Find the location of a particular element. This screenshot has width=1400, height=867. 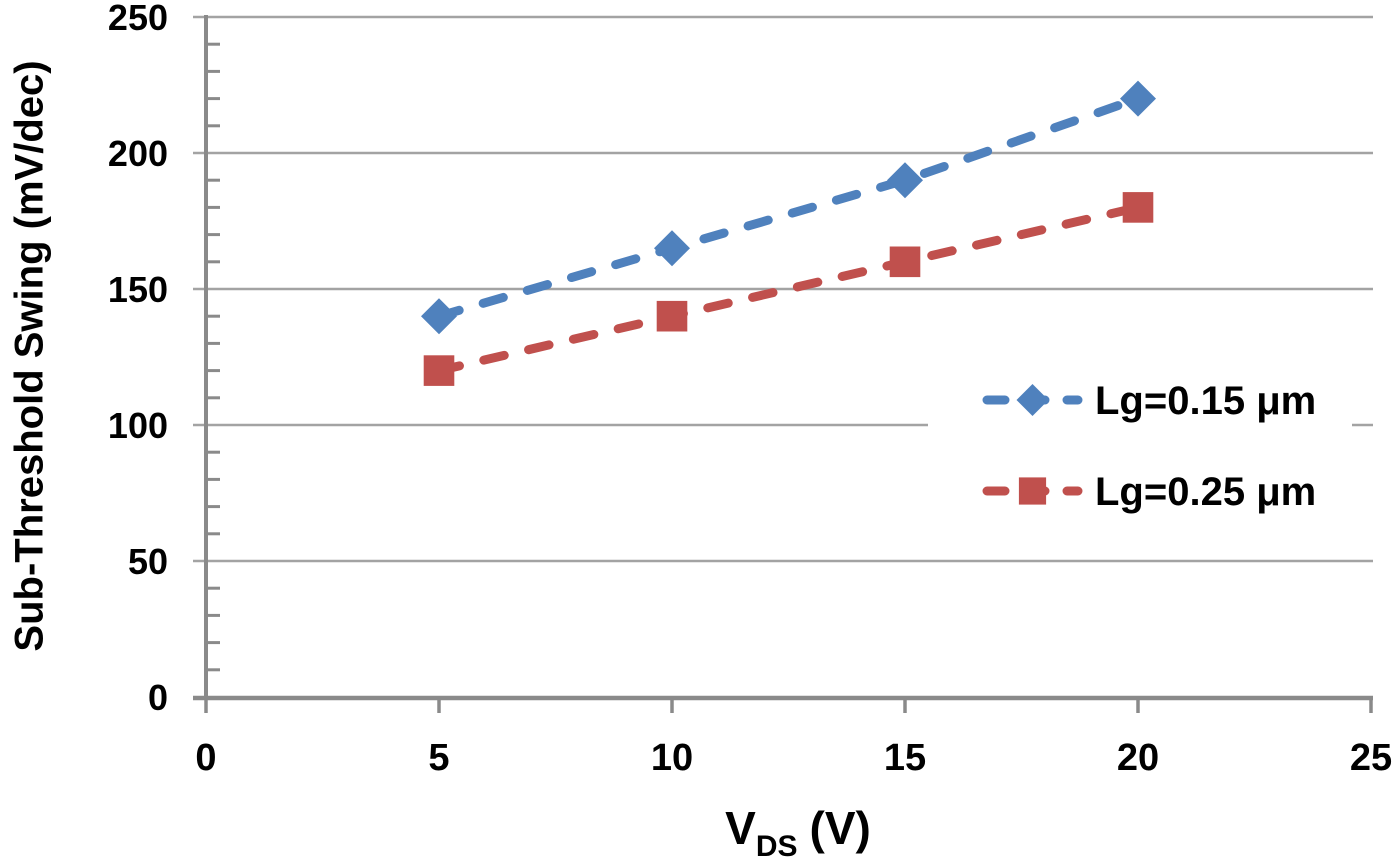

legend-diamond-marker is located at coordinates (1032, 400).